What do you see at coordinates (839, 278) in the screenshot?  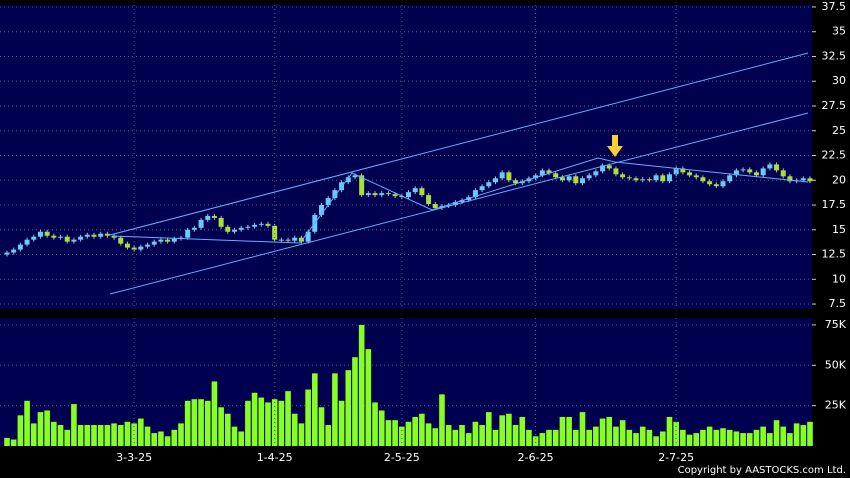 I see `y-tick-label: 10` at bounding box center [839, 278].